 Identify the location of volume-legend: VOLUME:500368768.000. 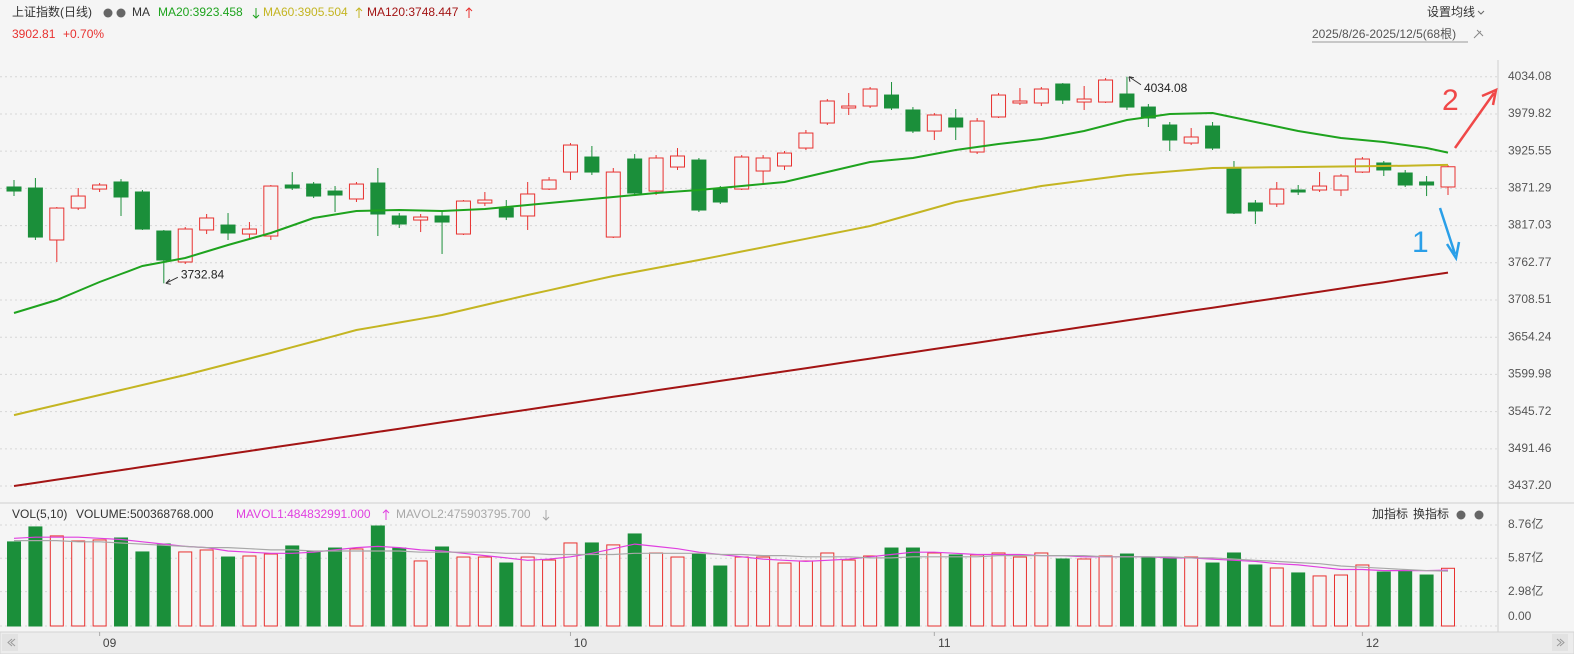
(145, 514).